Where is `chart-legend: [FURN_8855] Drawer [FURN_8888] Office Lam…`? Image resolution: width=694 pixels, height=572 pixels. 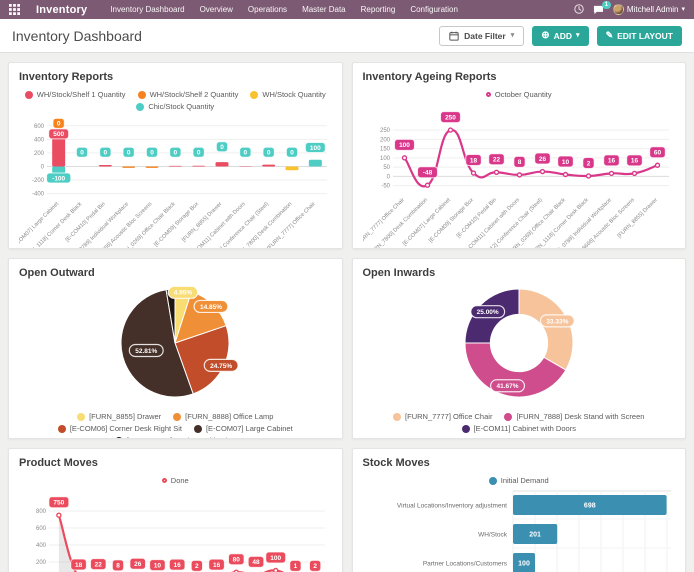
chart-legend: [FURN_8855] Drawer [FURN_8888] Office Lam… is located at coordinates (175, 425).